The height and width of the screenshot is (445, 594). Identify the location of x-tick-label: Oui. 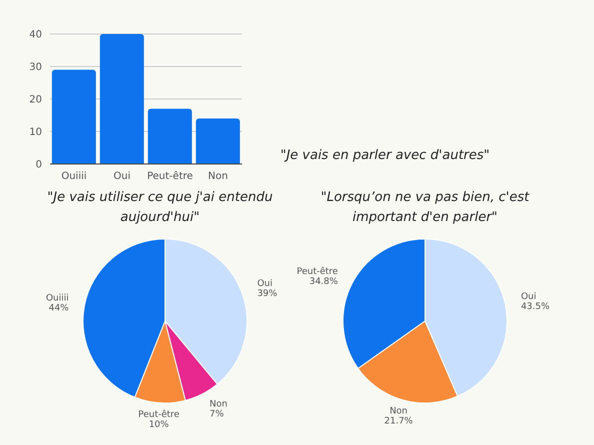
(122, 176).